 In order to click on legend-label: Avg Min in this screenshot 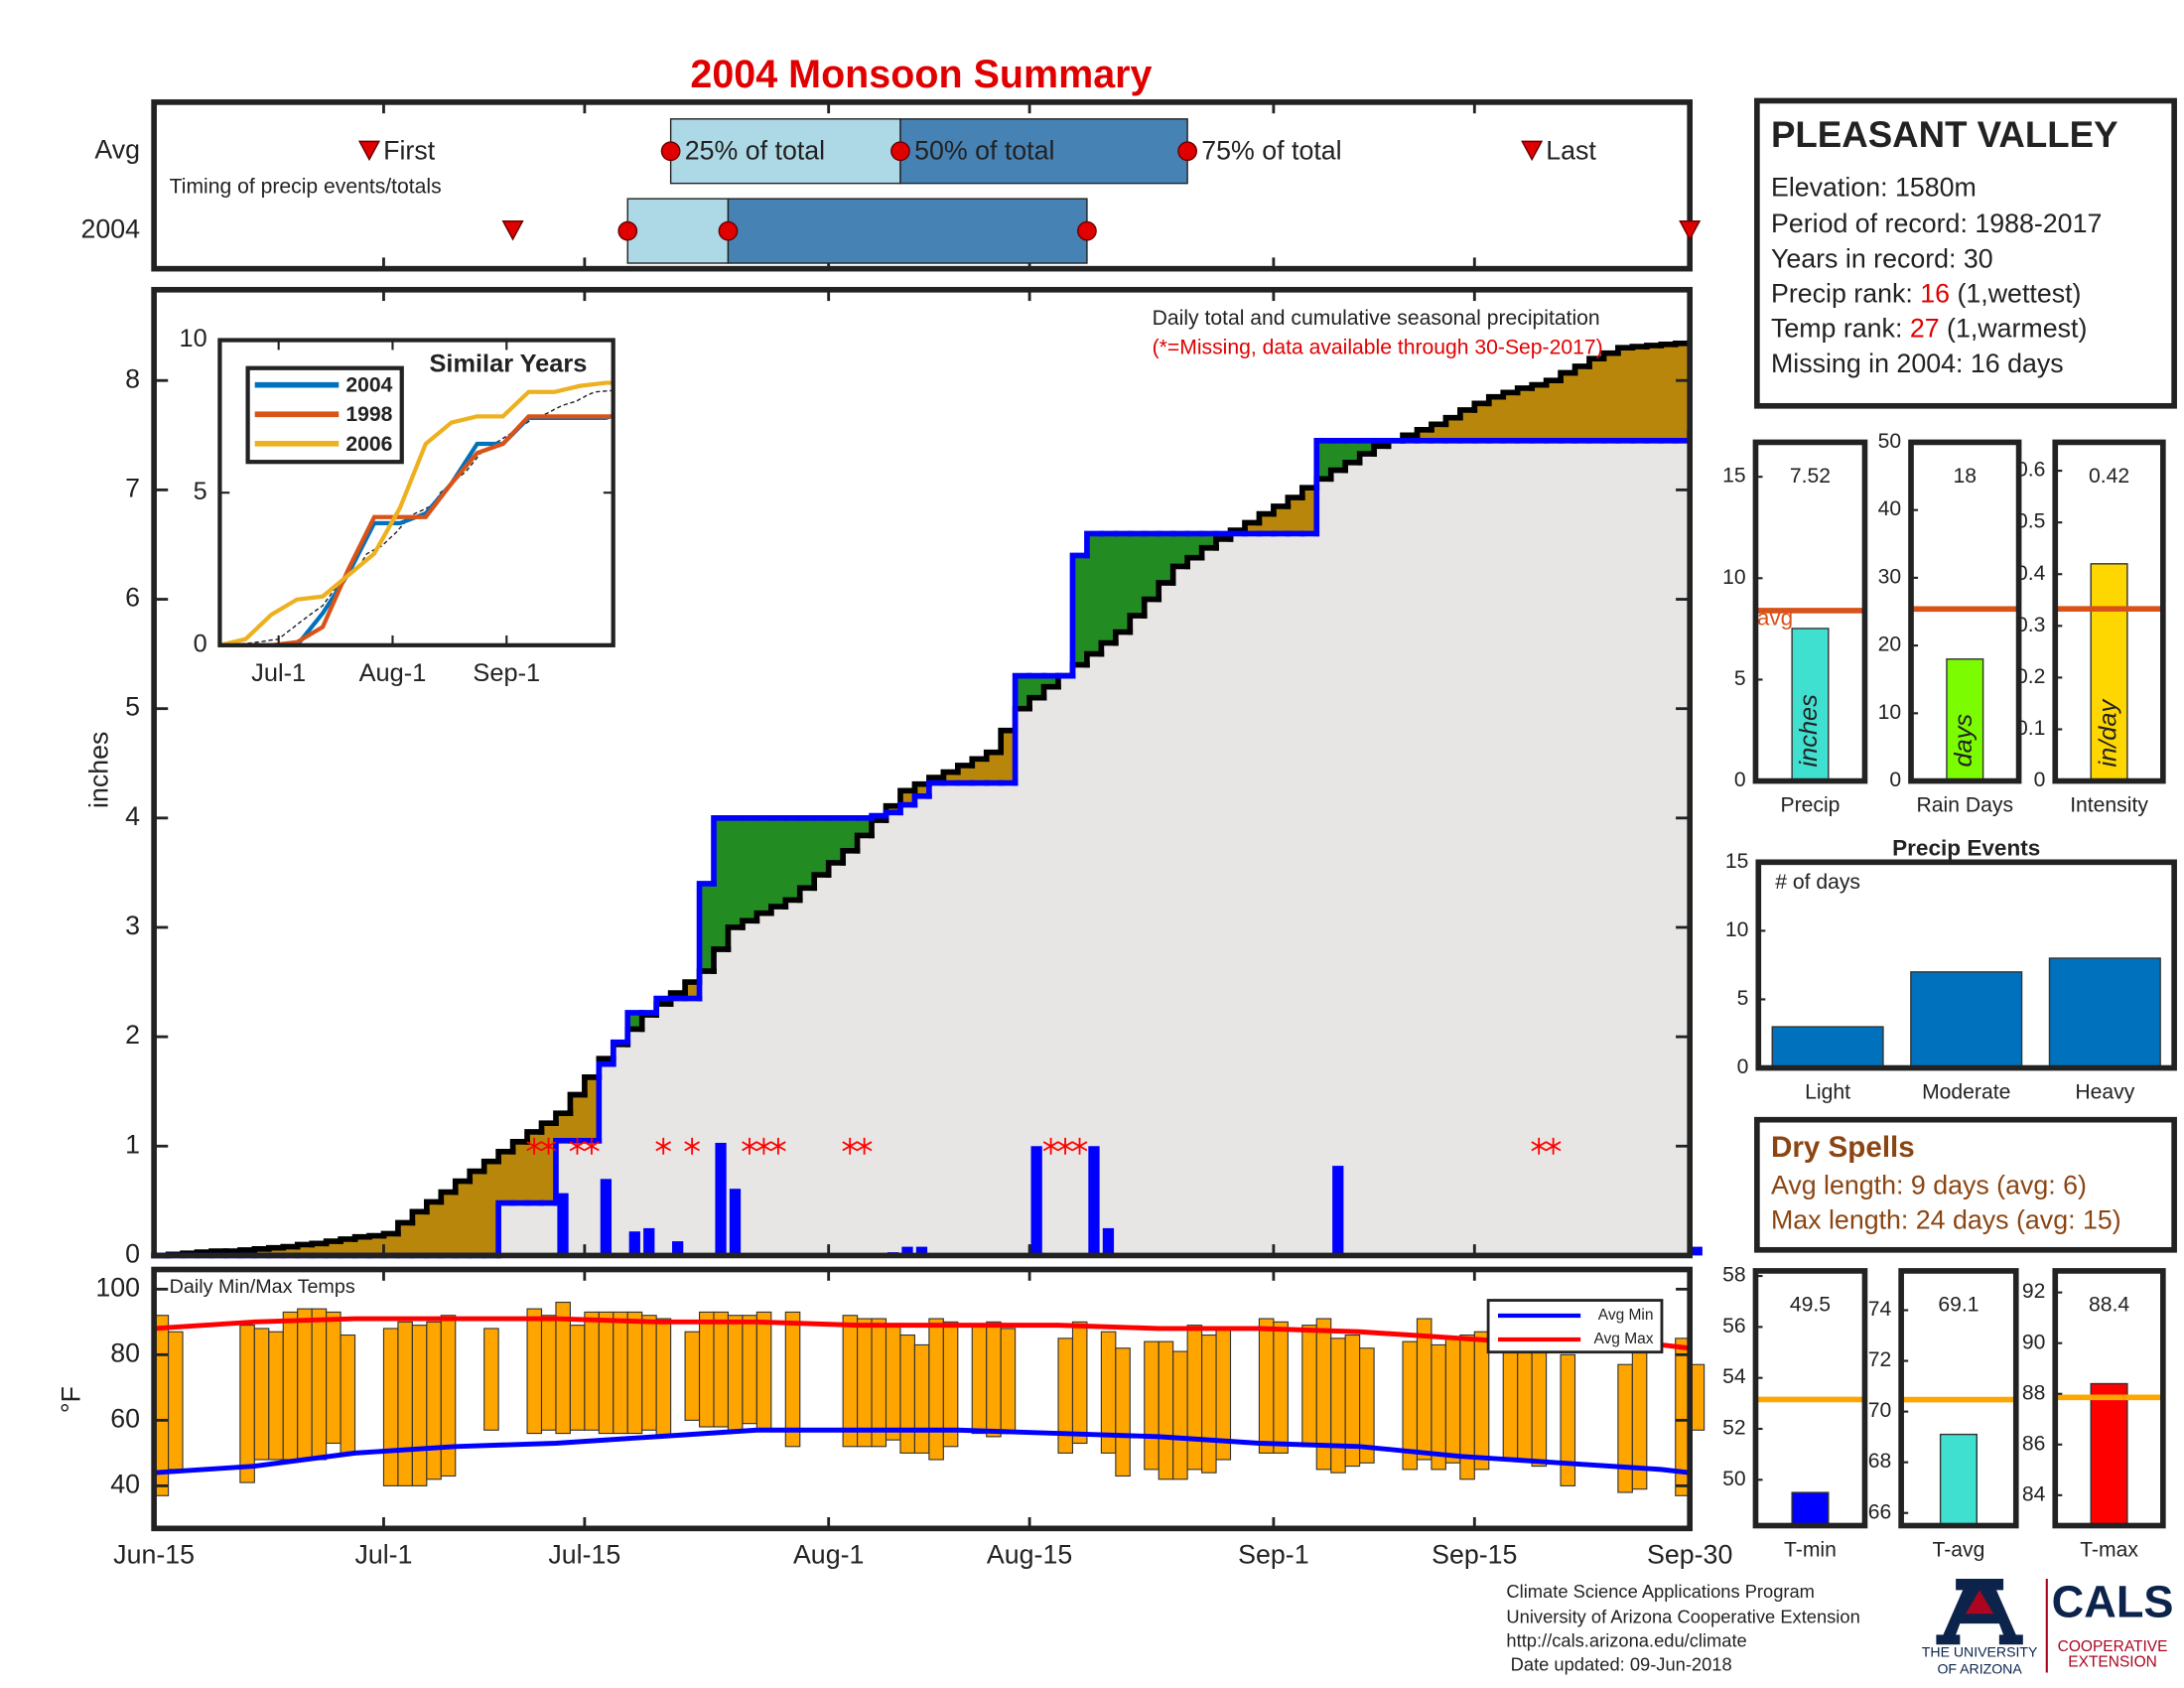, I will do `click(1626, 1315)`.